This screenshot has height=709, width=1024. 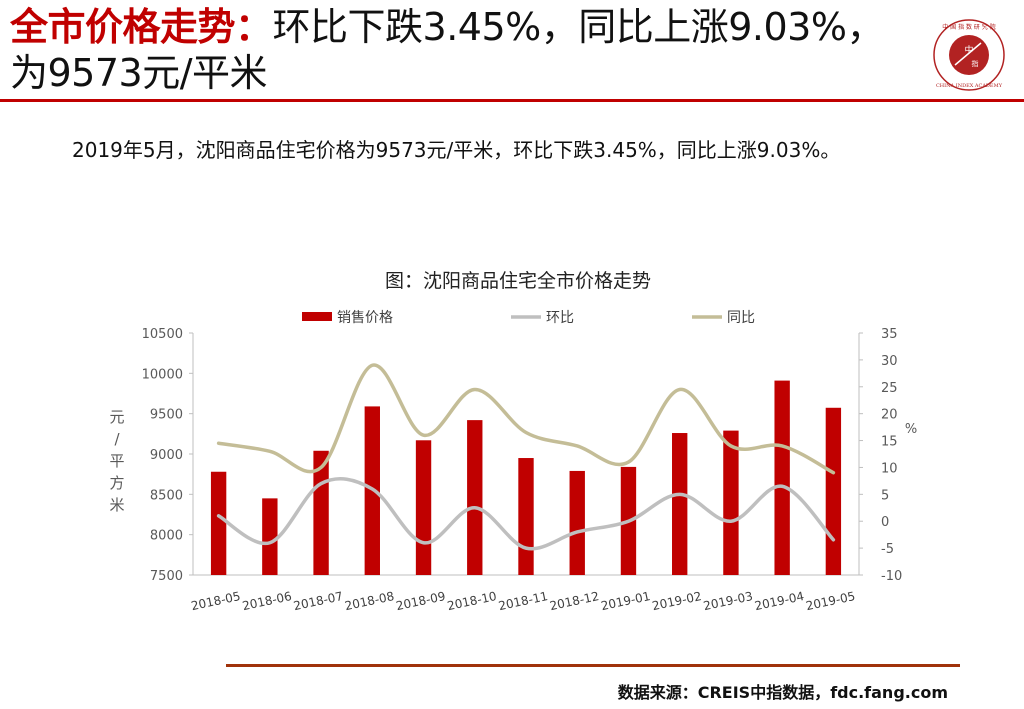 I want to click on x-label-2019-04: 2019-04, so click(x=779, y=601).